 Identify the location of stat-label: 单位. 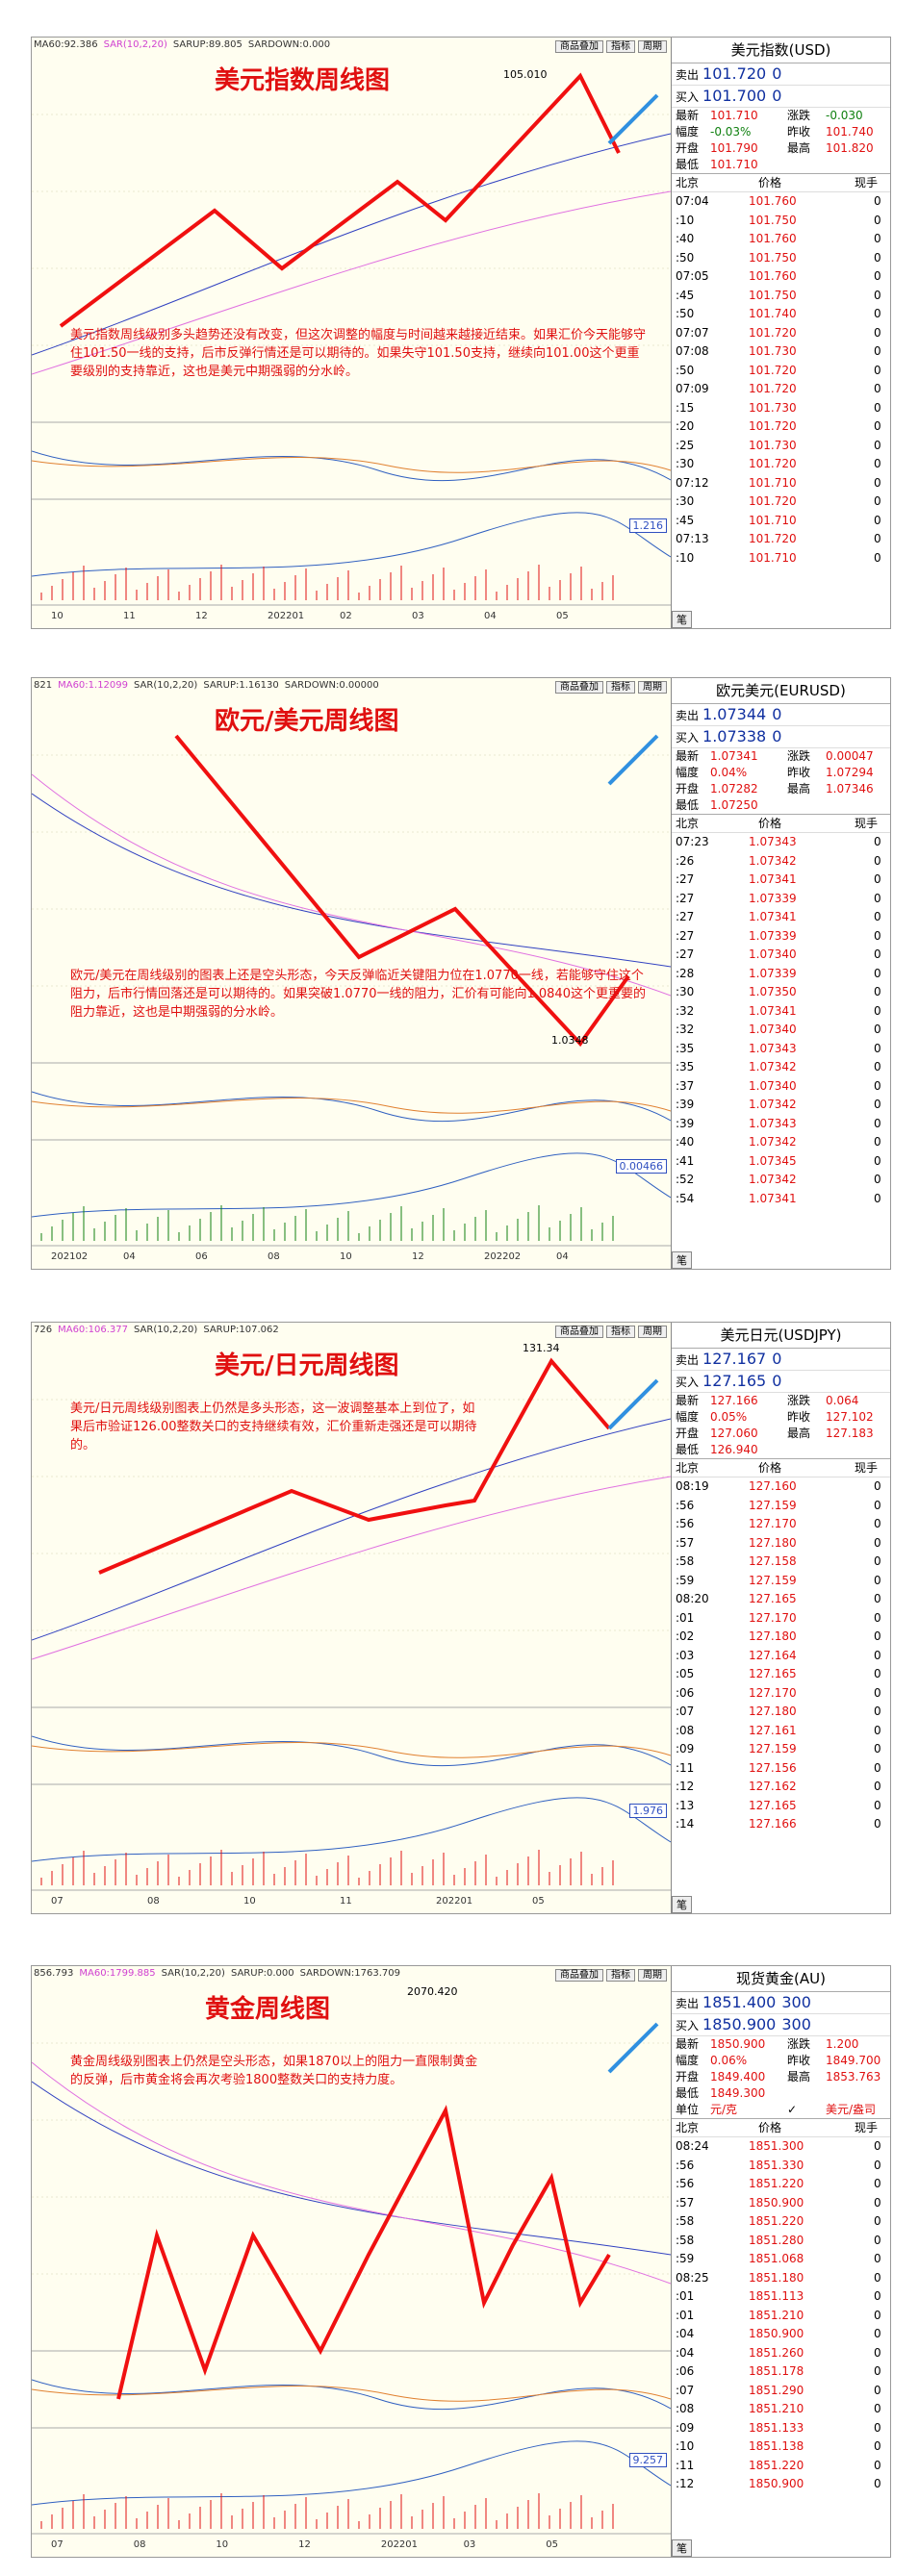
(688, 2109).